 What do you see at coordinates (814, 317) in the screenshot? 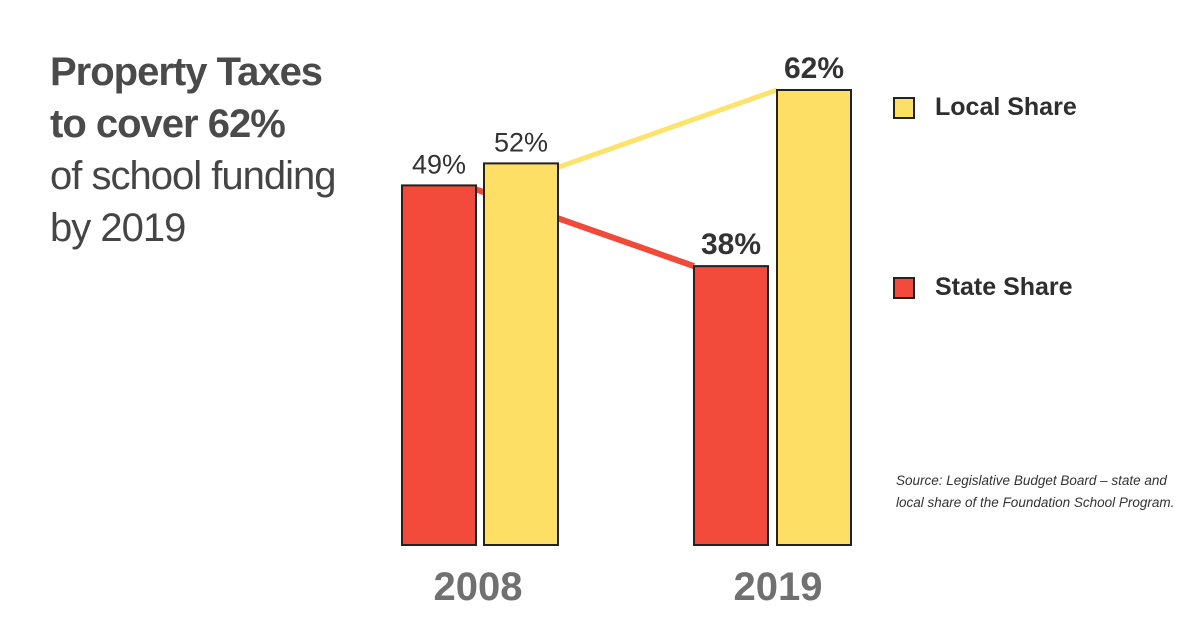
I see `bar-local-2019` at bounding box center [814, 317].